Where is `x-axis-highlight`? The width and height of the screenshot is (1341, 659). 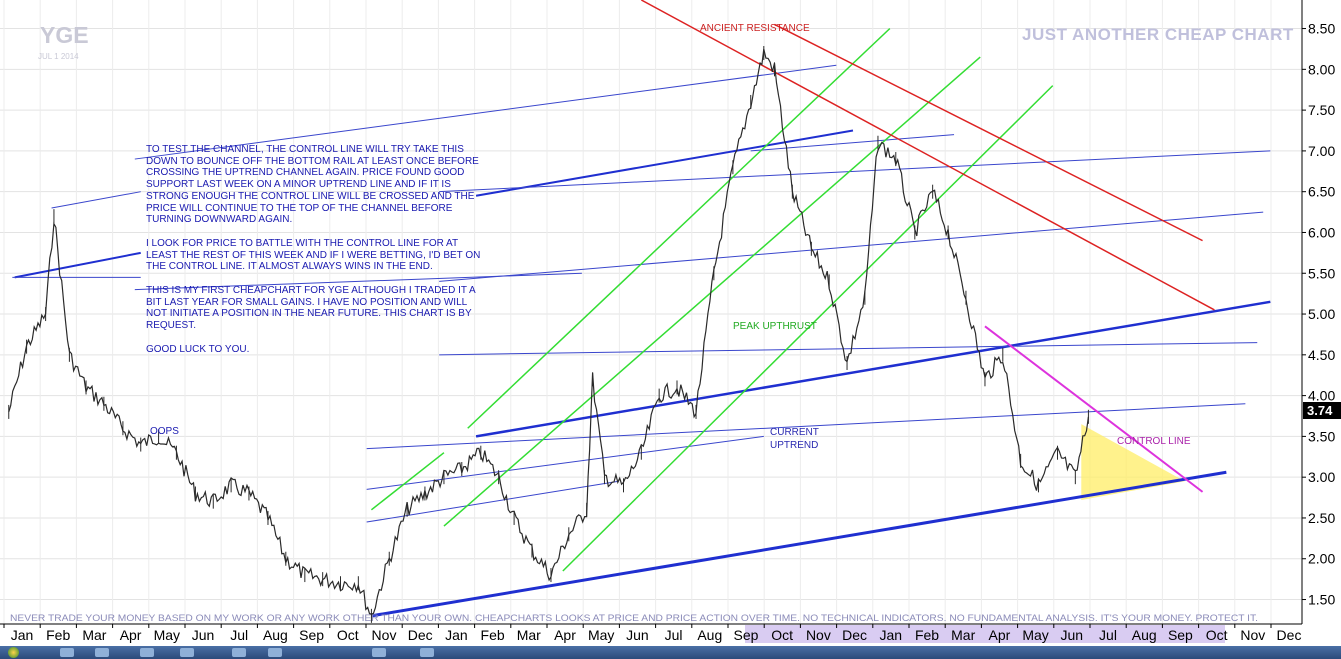 x-axis-highlight is located at coordinates (985, 634).